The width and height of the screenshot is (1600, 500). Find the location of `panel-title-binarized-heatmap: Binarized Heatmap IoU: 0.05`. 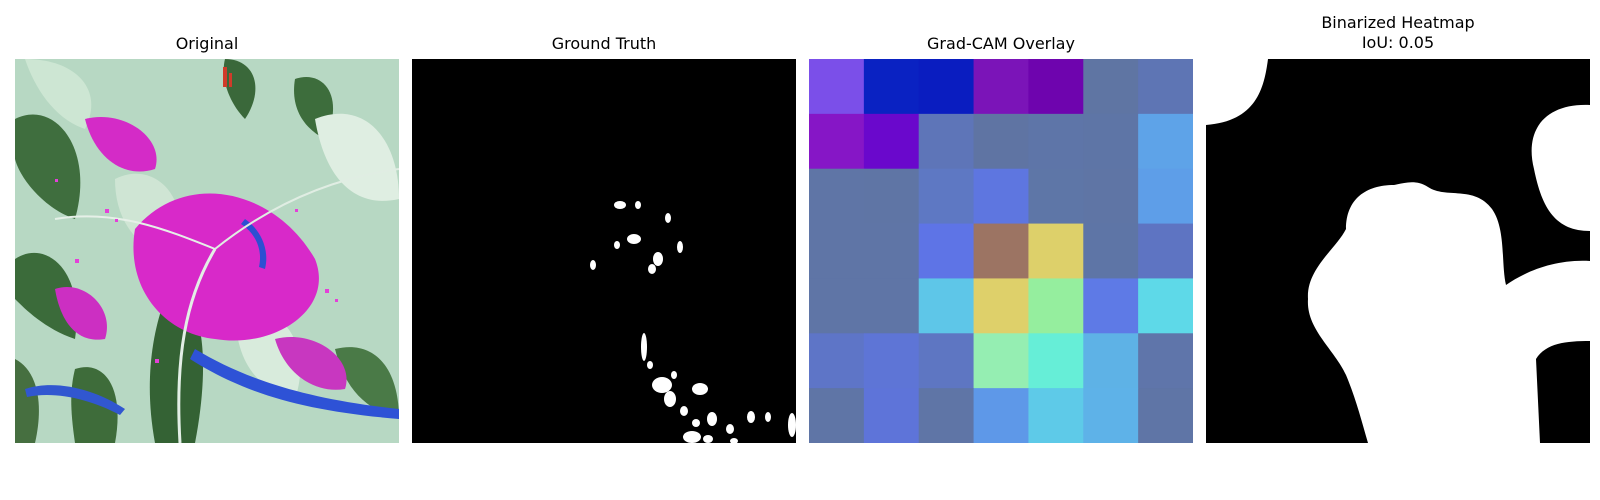

panel-title-binarized-heatmap: Binarized Heatmap IoU: 0.05 is located at coordinates (1398, 33).